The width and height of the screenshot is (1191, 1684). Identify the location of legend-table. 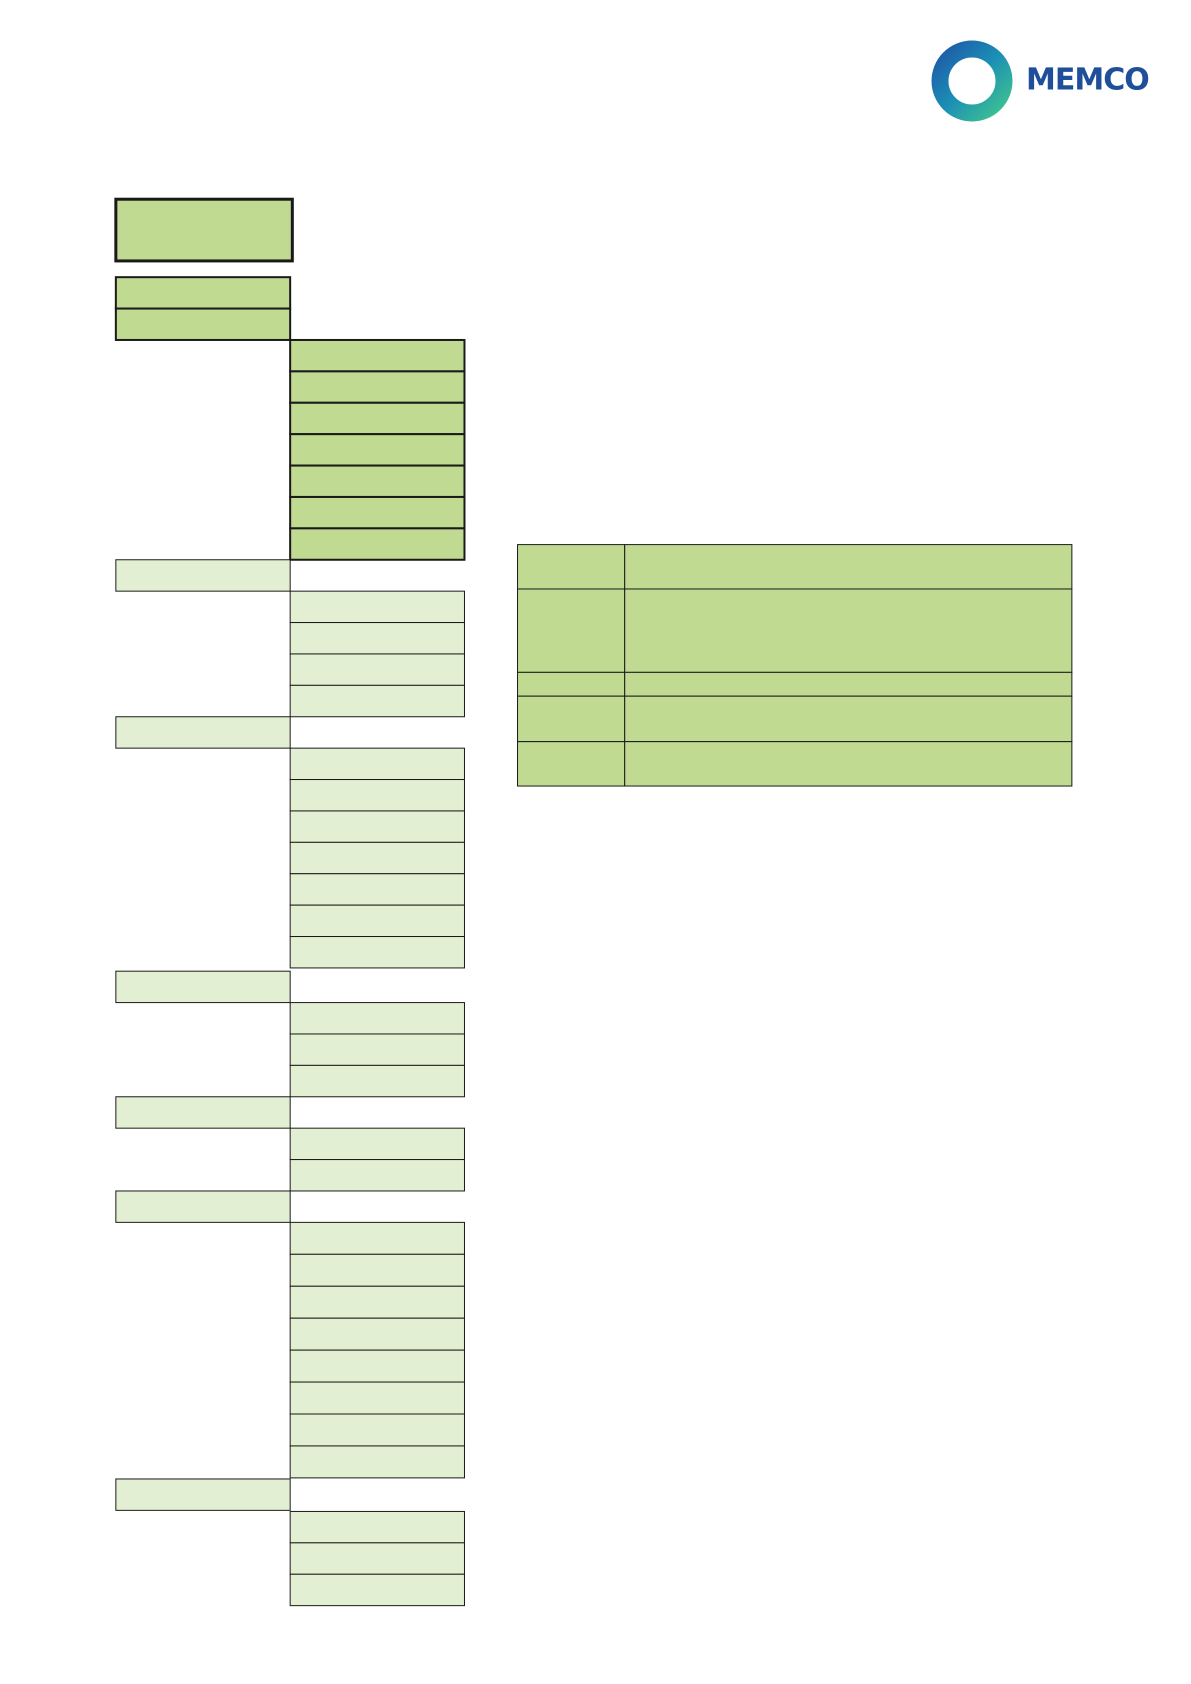
(795, 665).